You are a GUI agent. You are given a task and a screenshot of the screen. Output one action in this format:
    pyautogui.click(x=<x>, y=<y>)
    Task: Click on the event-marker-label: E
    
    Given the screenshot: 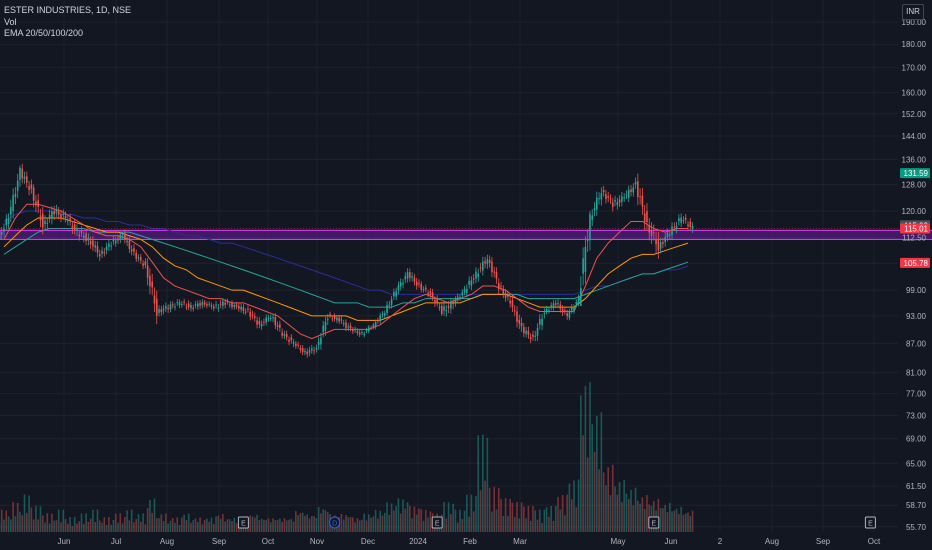 What is the action you would take?
    pyautogui.click(x=653, y=524)
    